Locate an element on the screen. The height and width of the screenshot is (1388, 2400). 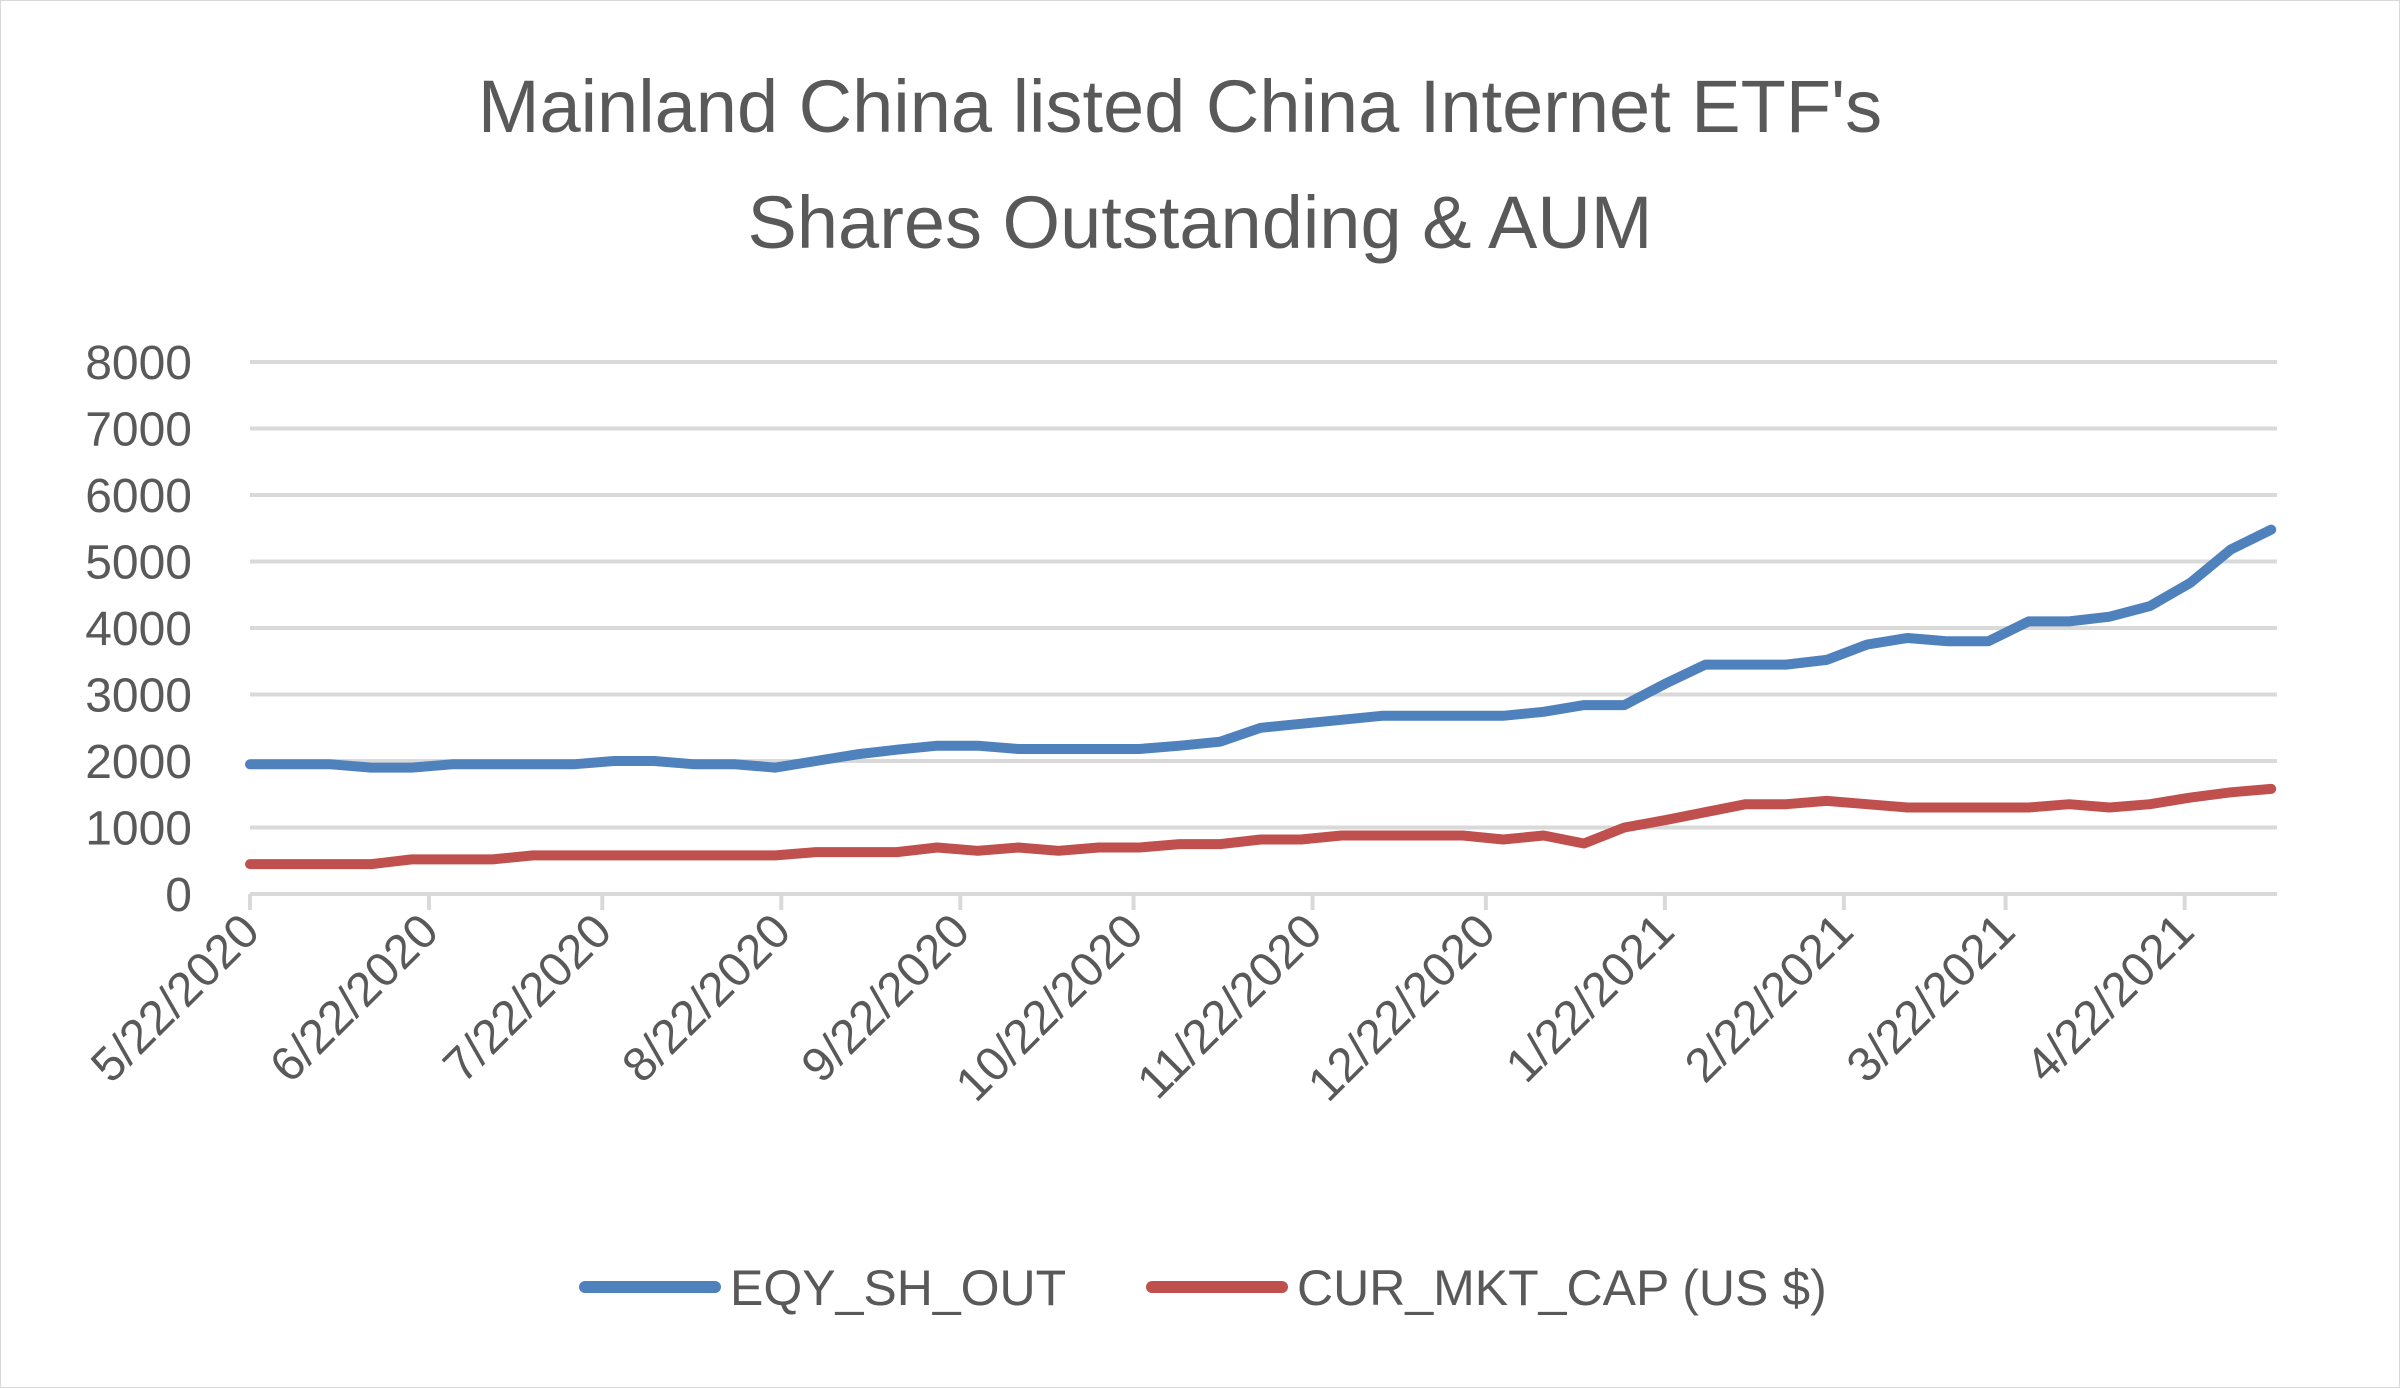
y-tick-label: 5000 is located at coordinates (138, 563).